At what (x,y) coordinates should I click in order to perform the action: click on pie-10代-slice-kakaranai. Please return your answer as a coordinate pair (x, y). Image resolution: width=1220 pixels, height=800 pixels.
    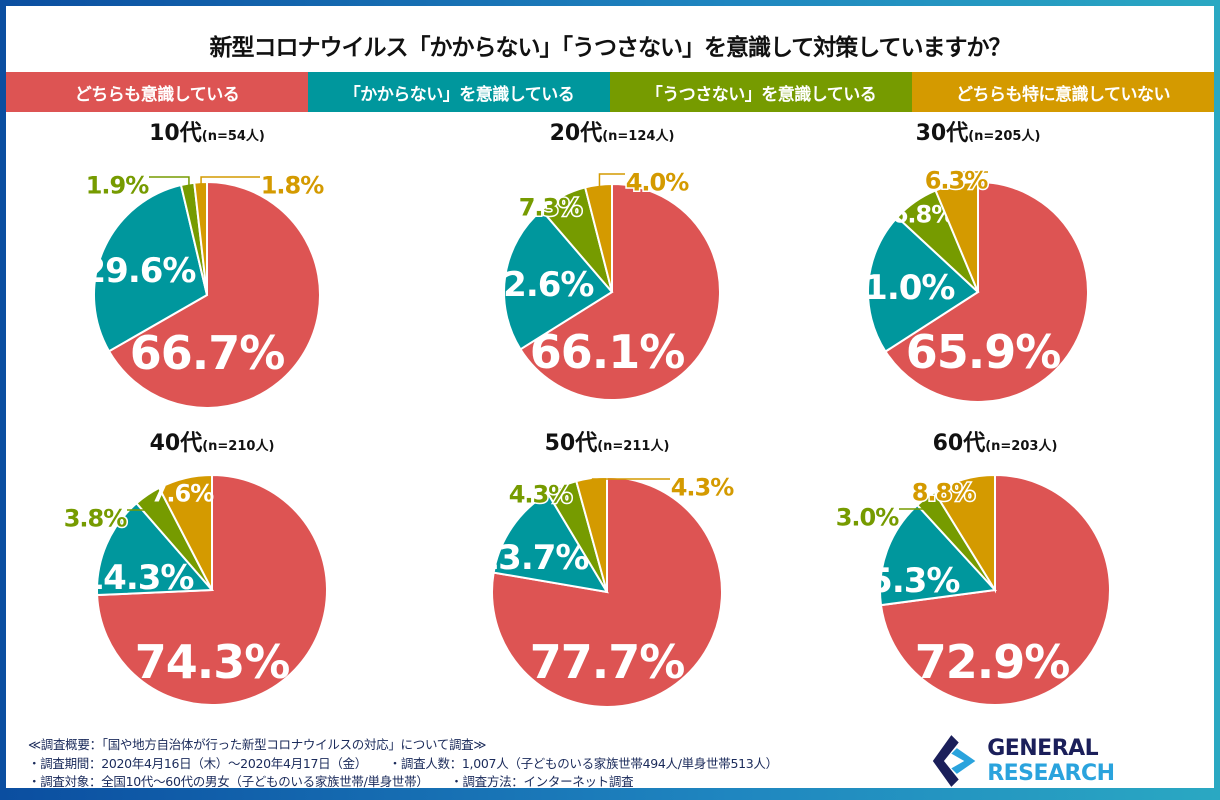
    Looking at the image, I should click on (151, 268).